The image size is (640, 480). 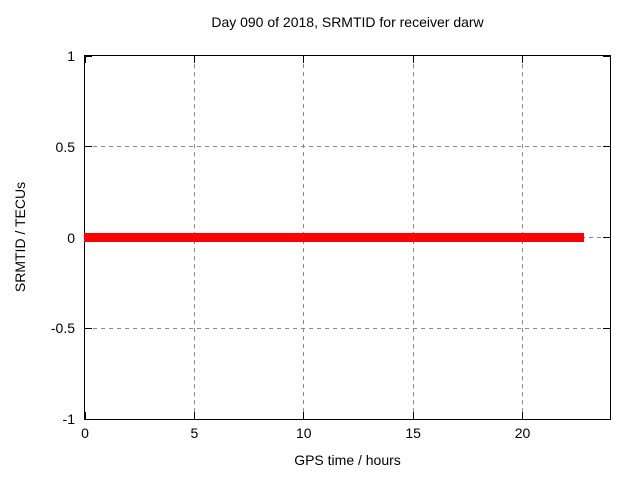 What do you see at coordinates (334, 237) in the screenshot?
I see `series-line-srmtid` at bounding box center [334, 237].